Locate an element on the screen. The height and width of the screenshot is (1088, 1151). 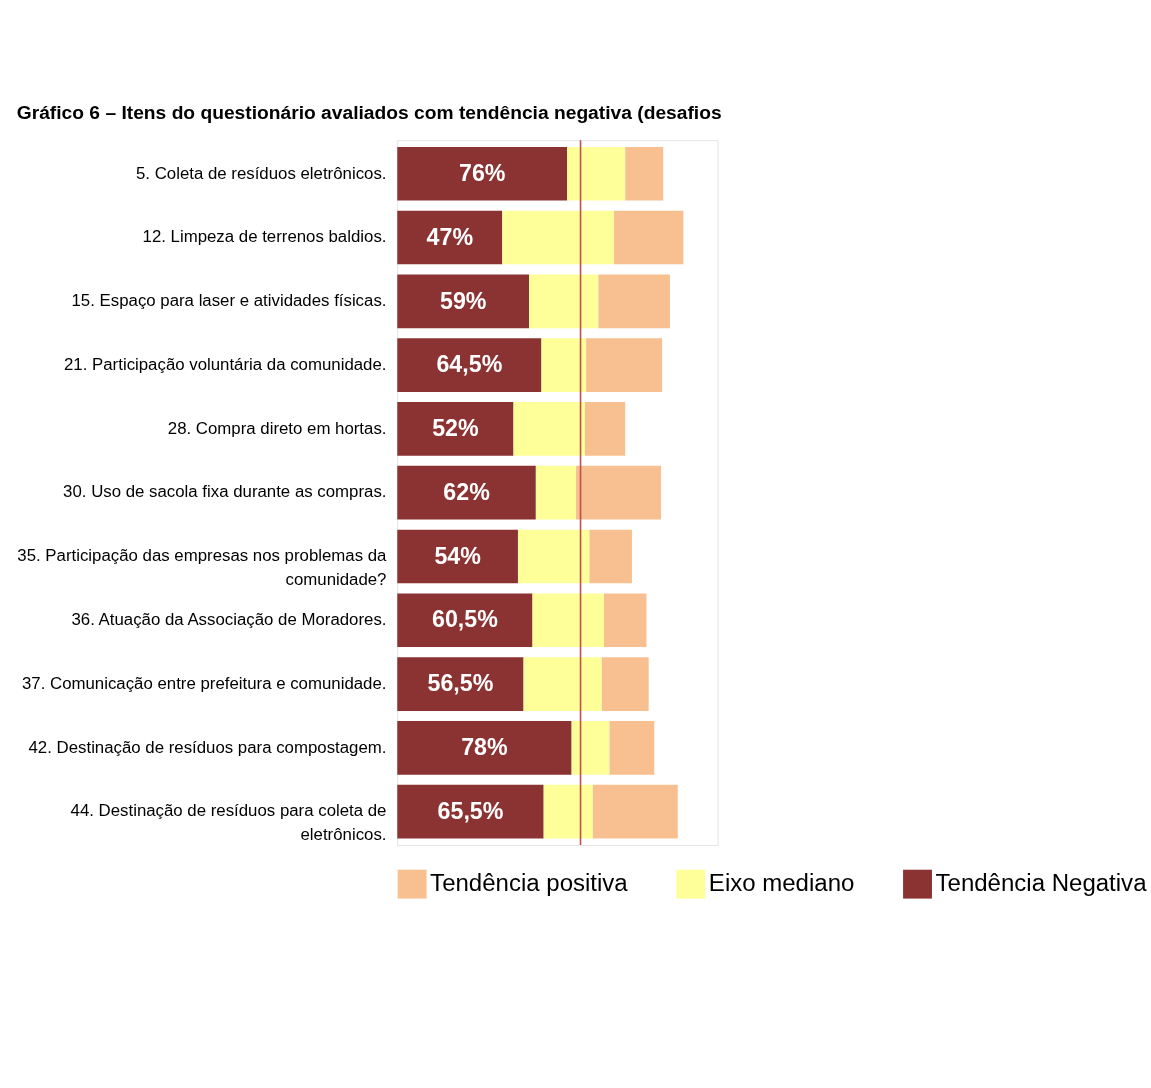
data-label: 59% is located at coordinates (463, 300).